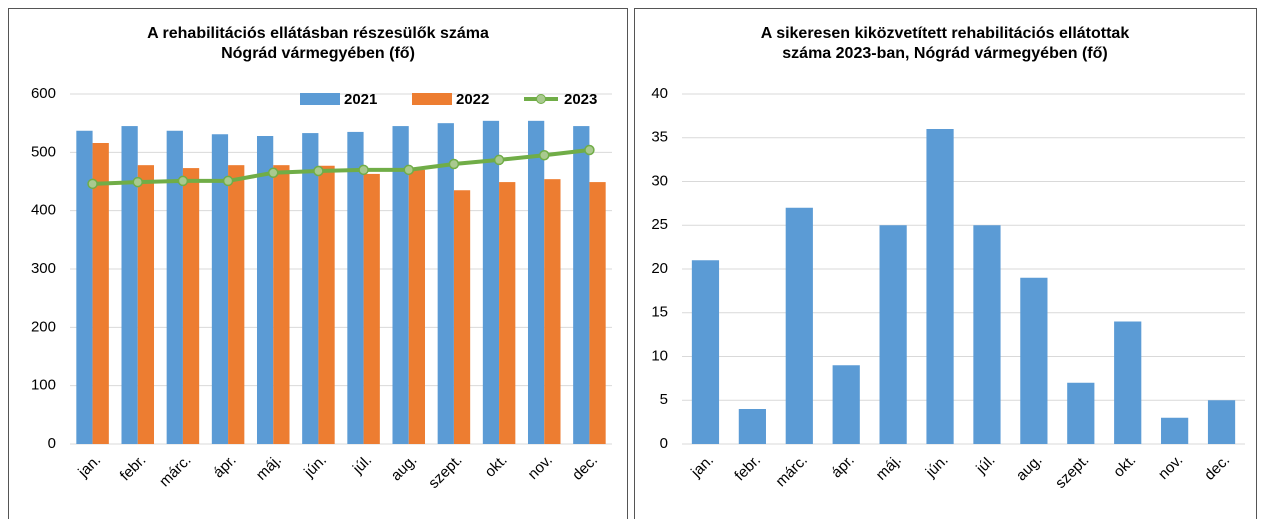  What do you see at coordinates (43, 210) in the screenshot?
I see `y-tick-label: 400` at bounding box center [43, 210].